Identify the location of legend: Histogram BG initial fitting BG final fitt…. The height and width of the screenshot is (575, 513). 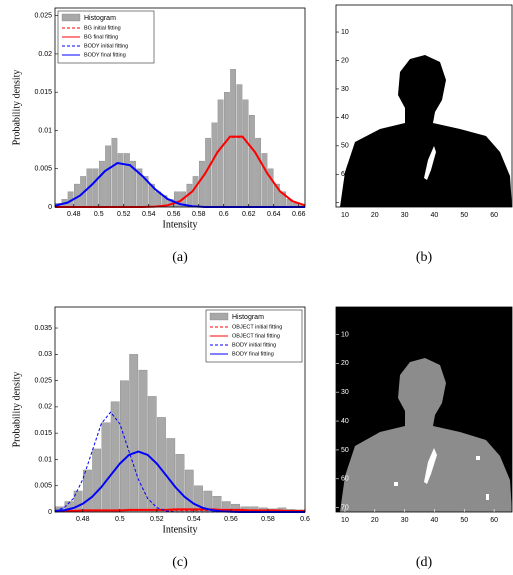
(106, 37).